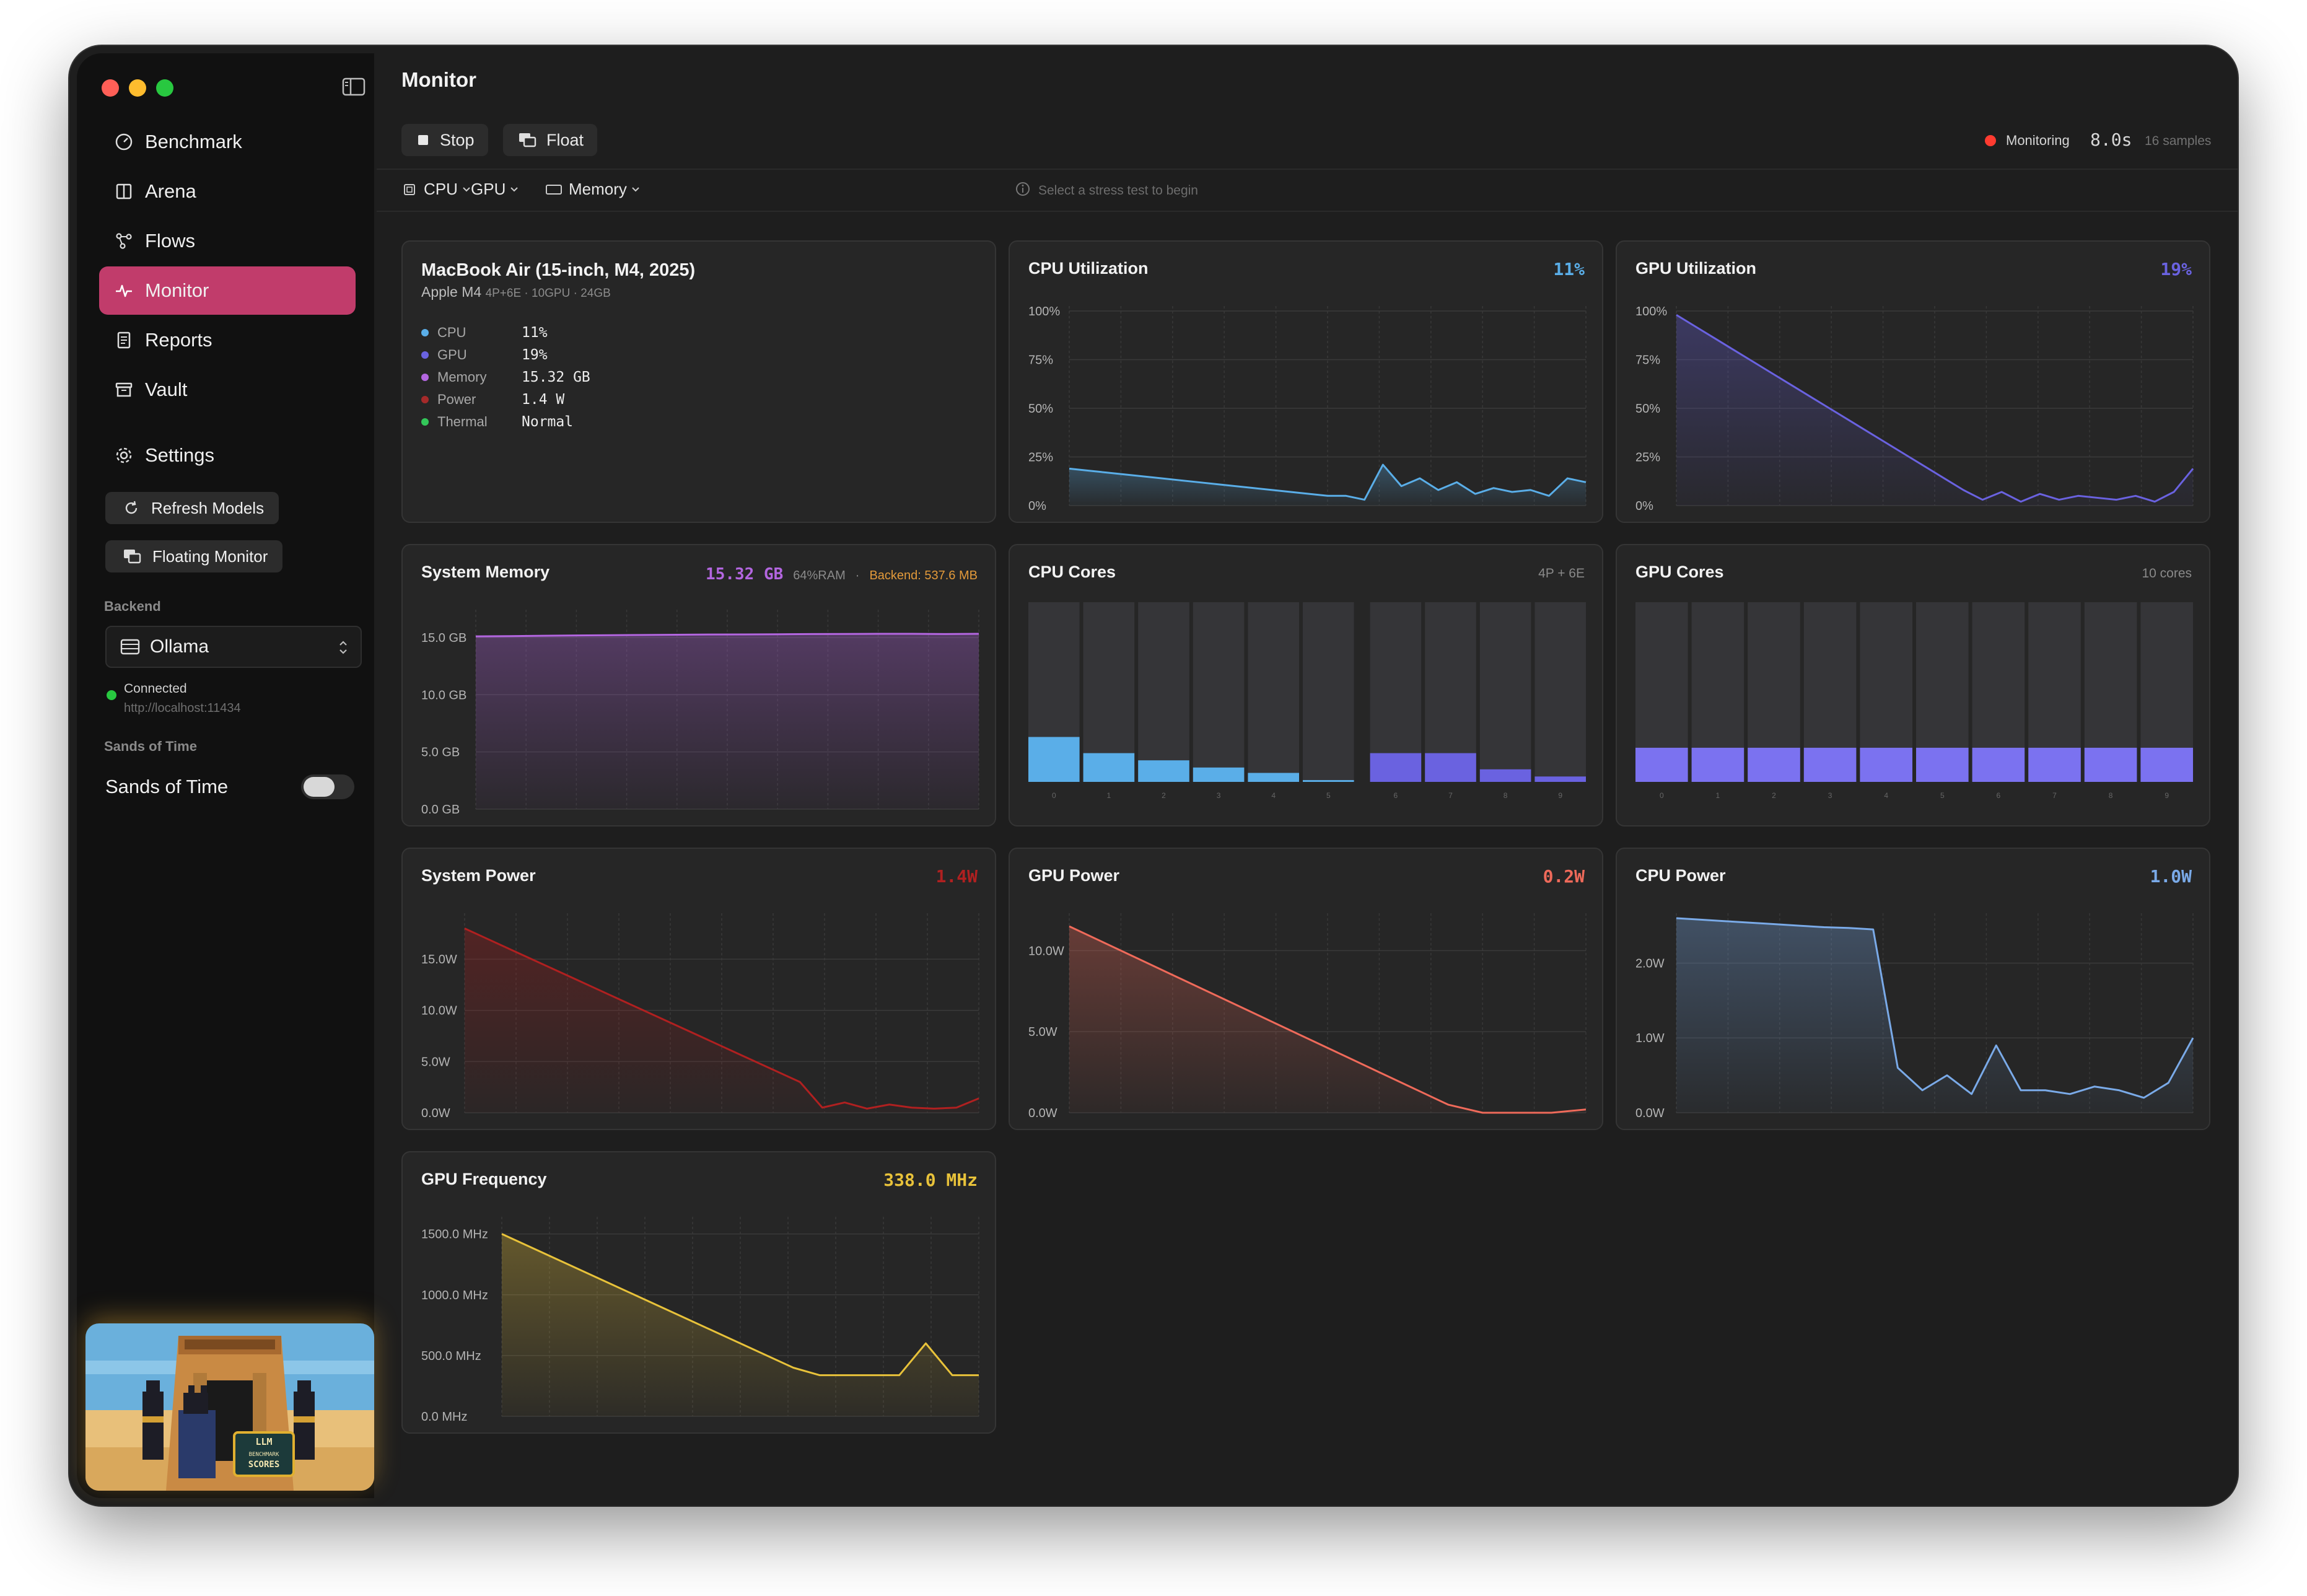 This screenshot has height=1596, width=2307. I want to click on report-icon, so click(124, 340).